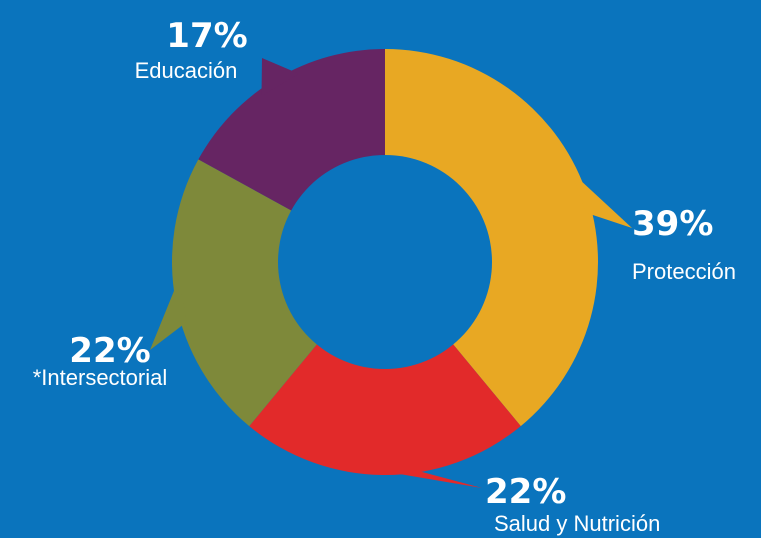 This screenshot has height=538, width=761. Describe the element at coordinates (385, 262) in the screenshot. I see `donut-hole` at that location.